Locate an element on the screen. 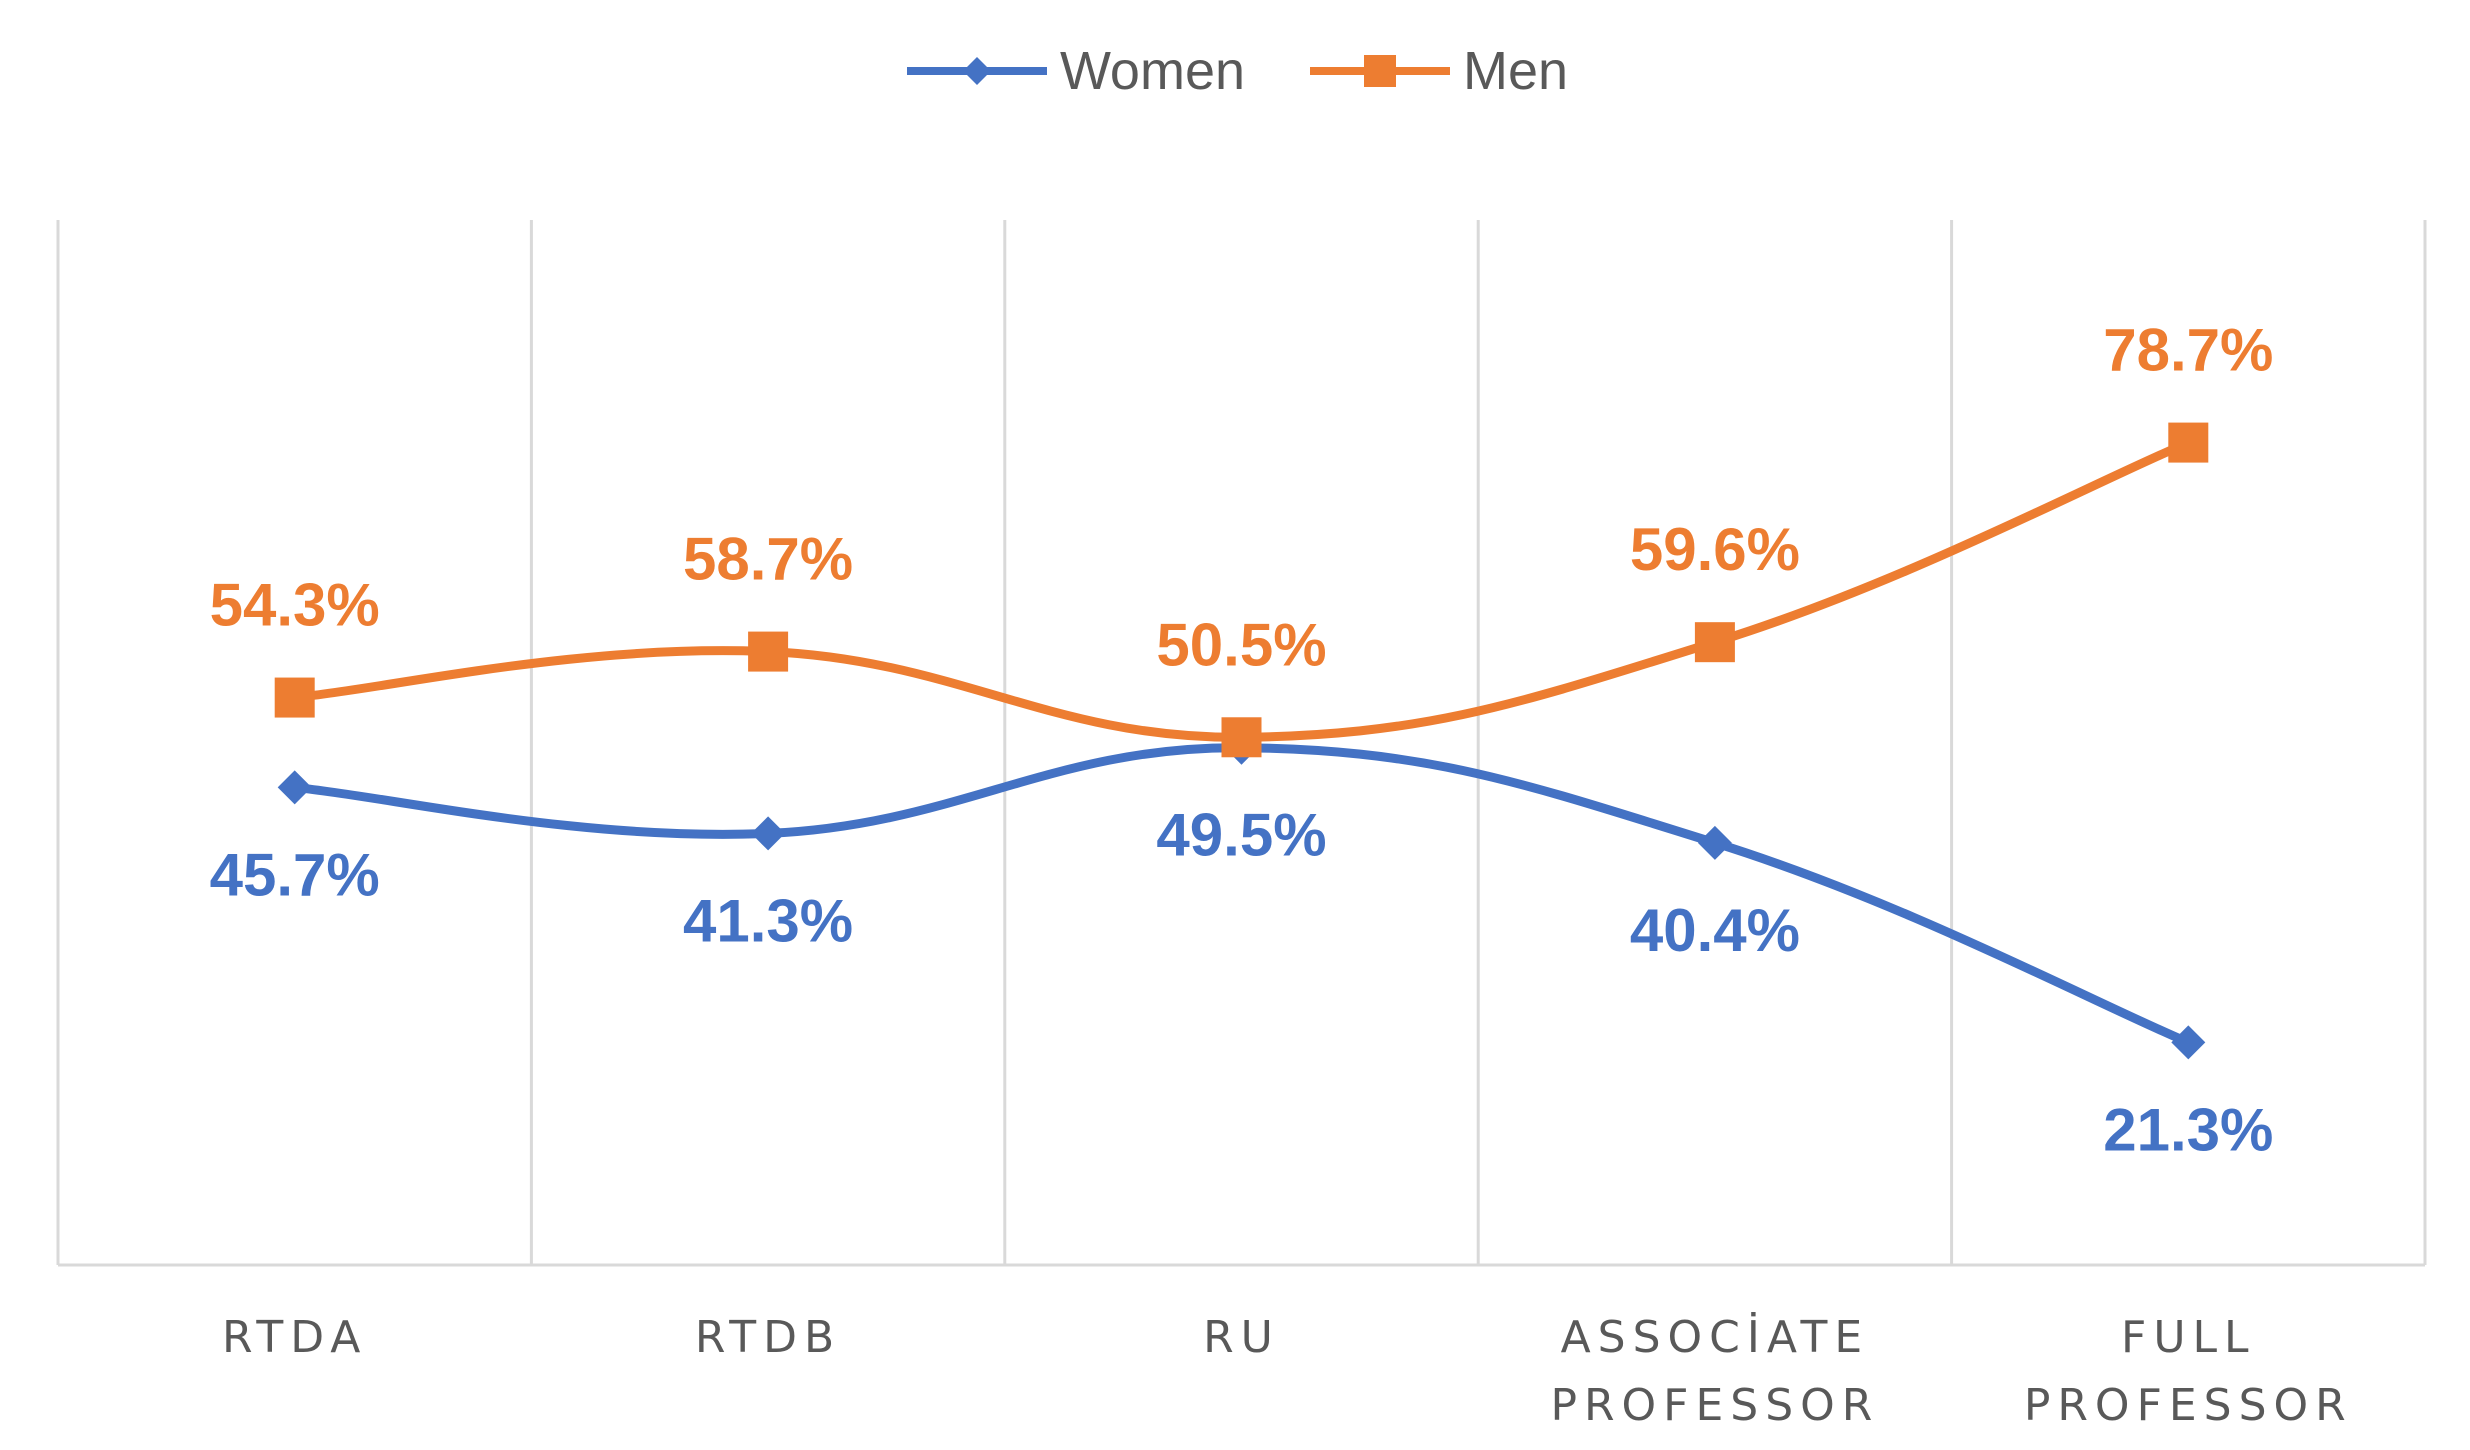 This screenshot has height=1450, width=2470. legend-label-women: Women is located at coordinates (1152, 71).